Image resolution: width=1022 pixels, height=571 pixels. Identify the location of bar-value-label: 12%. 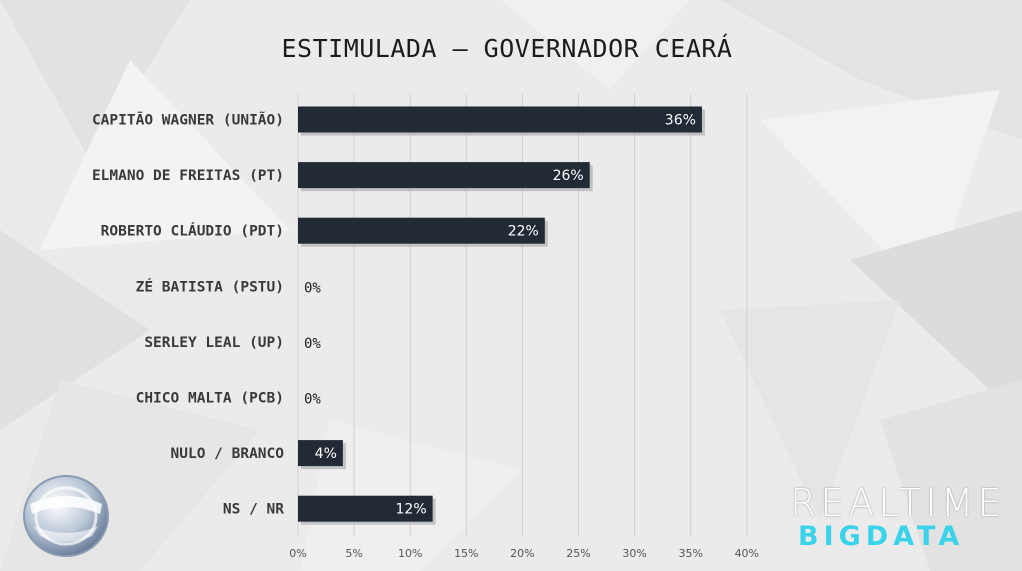
(411, 510).